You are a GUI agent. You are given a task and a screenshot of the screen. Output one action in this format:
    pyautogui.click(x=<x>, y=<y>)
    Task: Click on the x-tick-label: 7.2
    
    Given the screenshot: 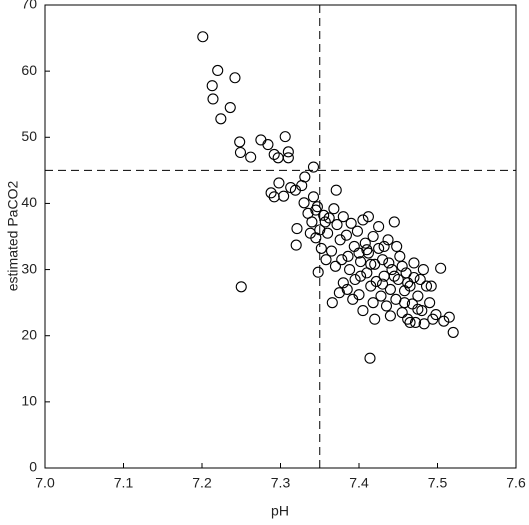 What is the action you would take?
    pyautogui.click(x=202, y=483)
    